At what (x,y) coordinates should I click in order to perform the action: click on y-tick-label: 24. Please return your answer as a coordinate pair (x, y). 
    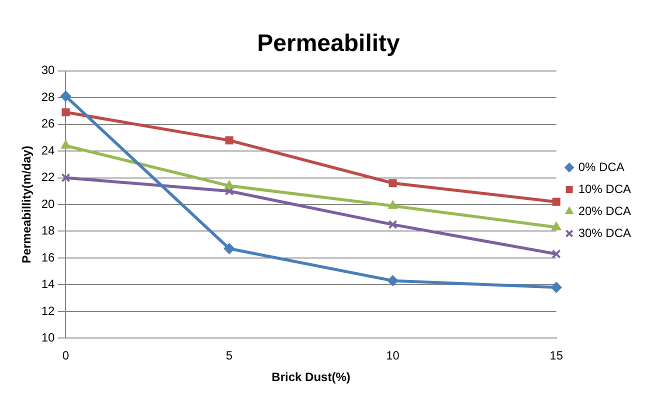
    Looking at the image, I should click on (48, 150).